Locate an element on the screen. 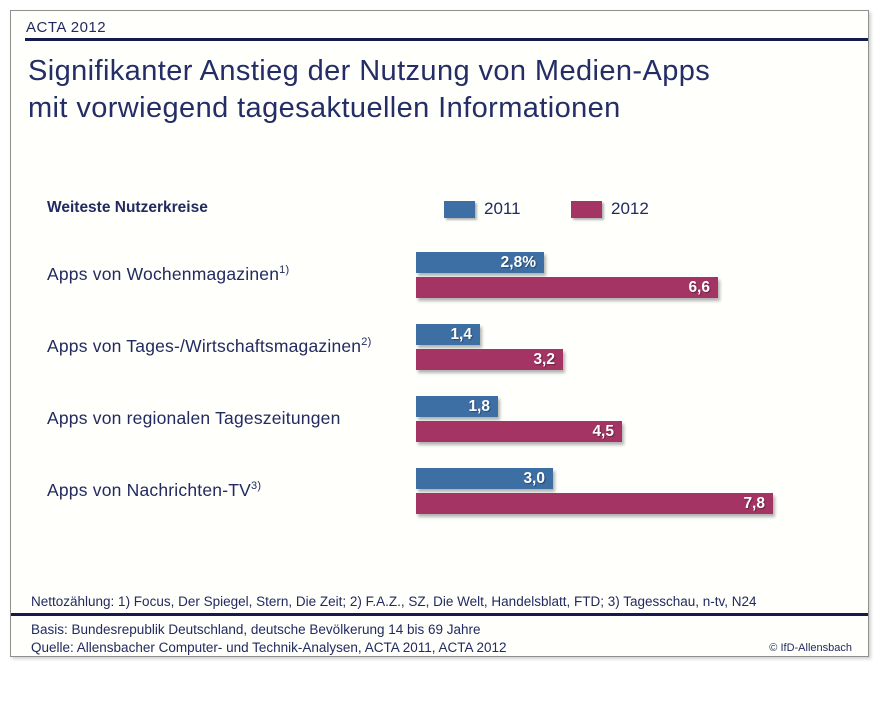  bar-2011-row4: 3,0 is located at coordinates (484, 478).